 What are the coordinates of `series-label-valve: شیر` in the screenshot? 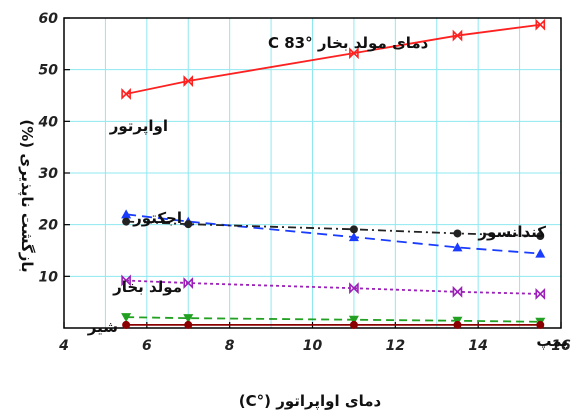 It's located at (102, 327).